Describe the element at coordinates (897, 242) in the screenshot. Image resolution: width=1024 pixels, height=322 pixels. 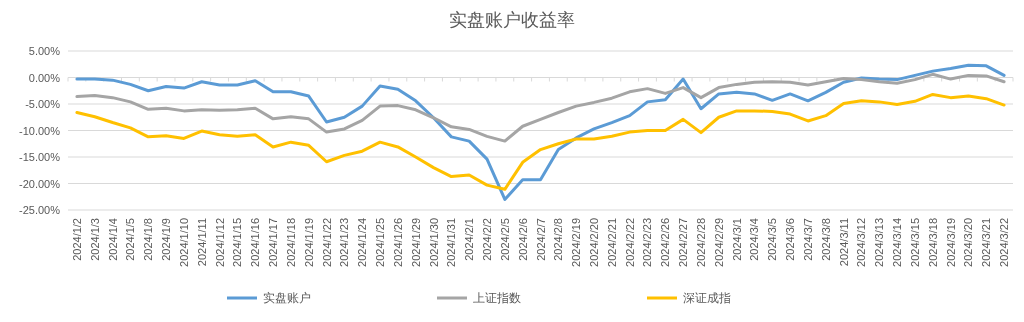
I see `x-tick-label: 2024/3/14` at that location.